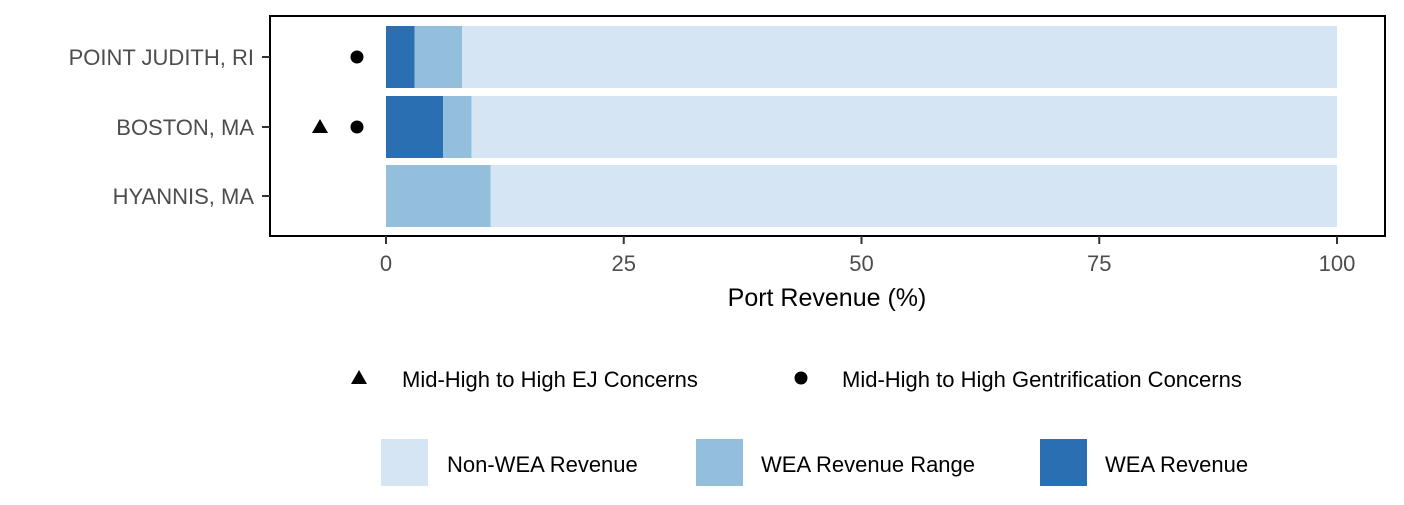  I want to click on legend-shape-label: Mid-High to High Gentrification Concerns, so click(1042, 379).